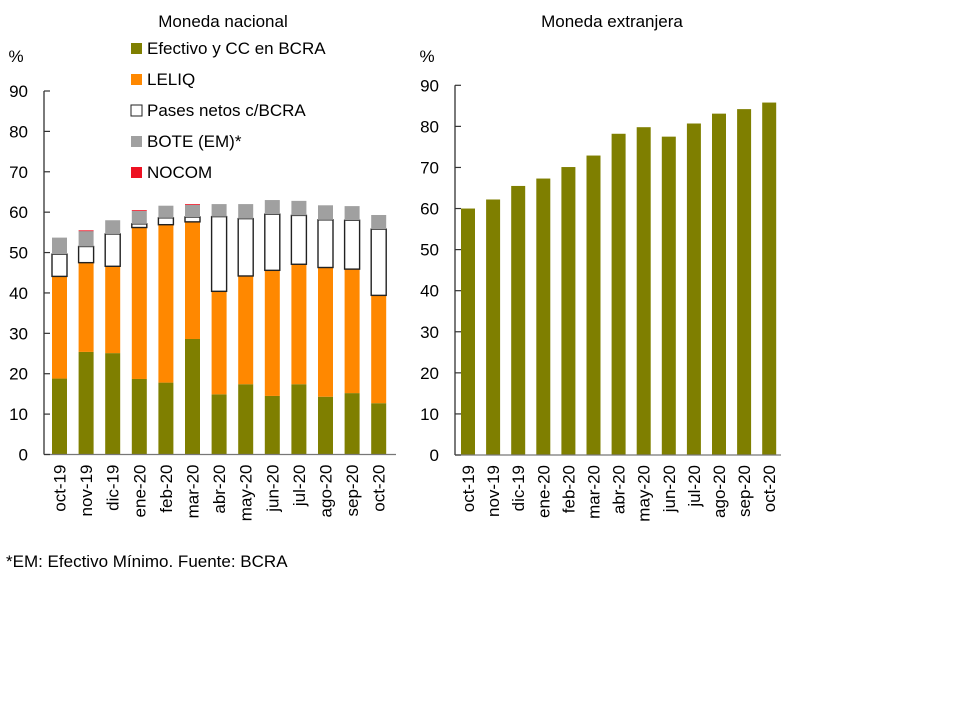 The height and width of the screenshot is (720, 960). I want to click on x-tick-label: dic-19, so click(113, 488).